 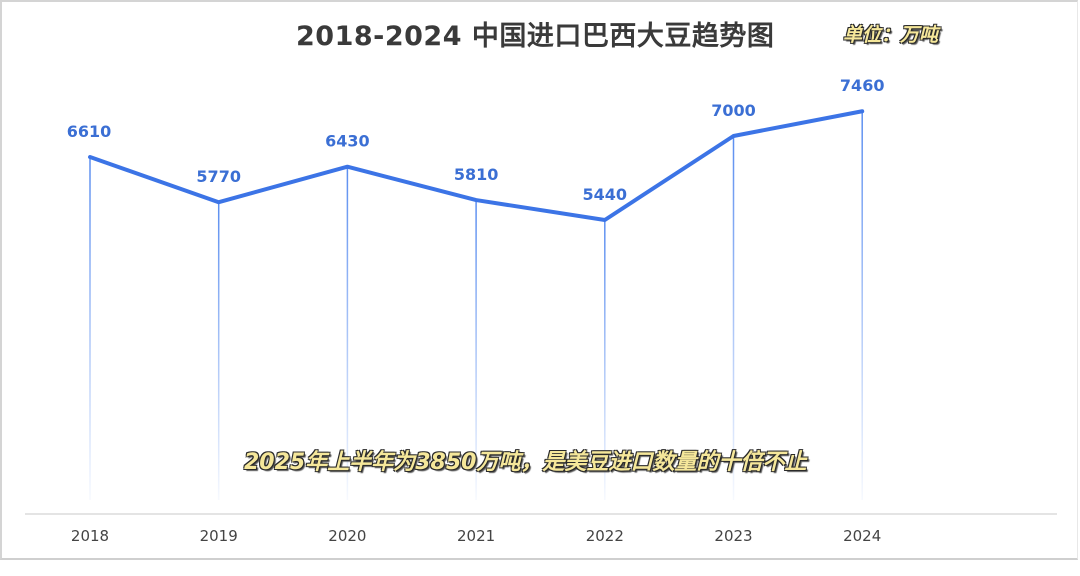 What do you see at coordinates (605, 194) in the screenshot?
I see `data-label: 5440` at bounding box center [605, 194].